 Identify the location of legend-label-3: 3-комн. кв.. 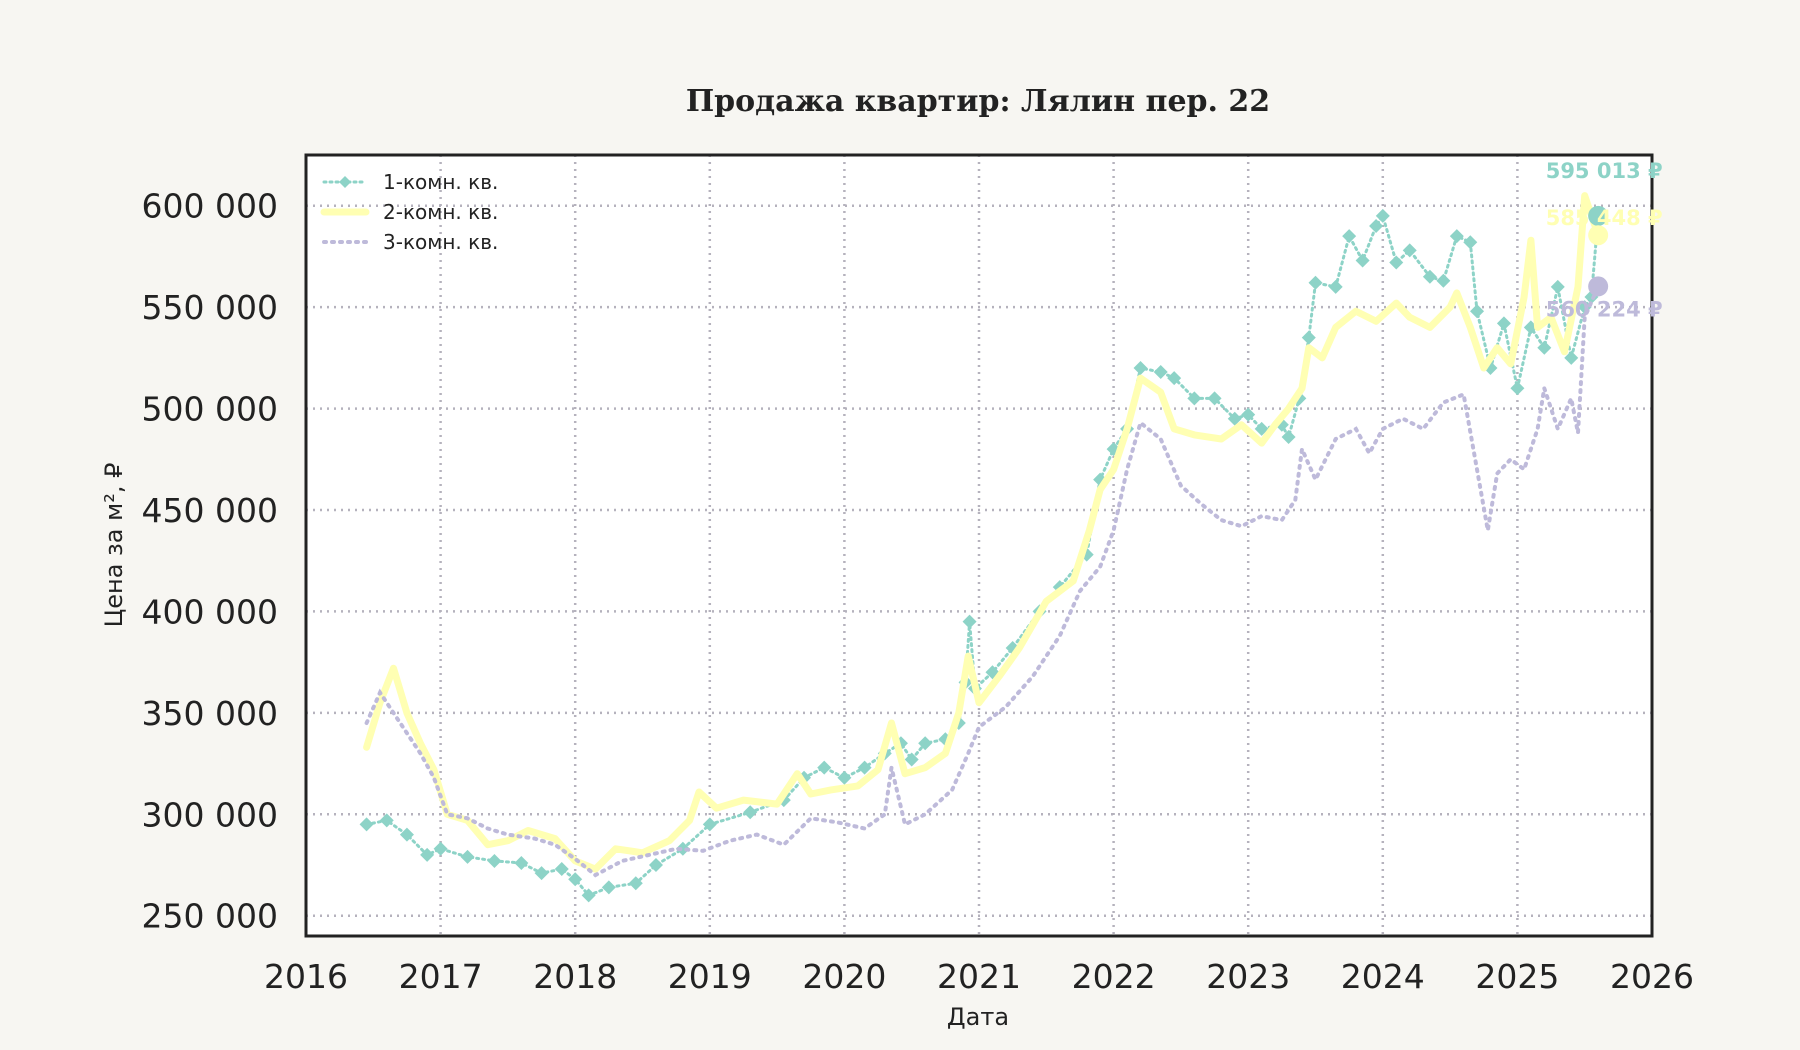
(440, 242).